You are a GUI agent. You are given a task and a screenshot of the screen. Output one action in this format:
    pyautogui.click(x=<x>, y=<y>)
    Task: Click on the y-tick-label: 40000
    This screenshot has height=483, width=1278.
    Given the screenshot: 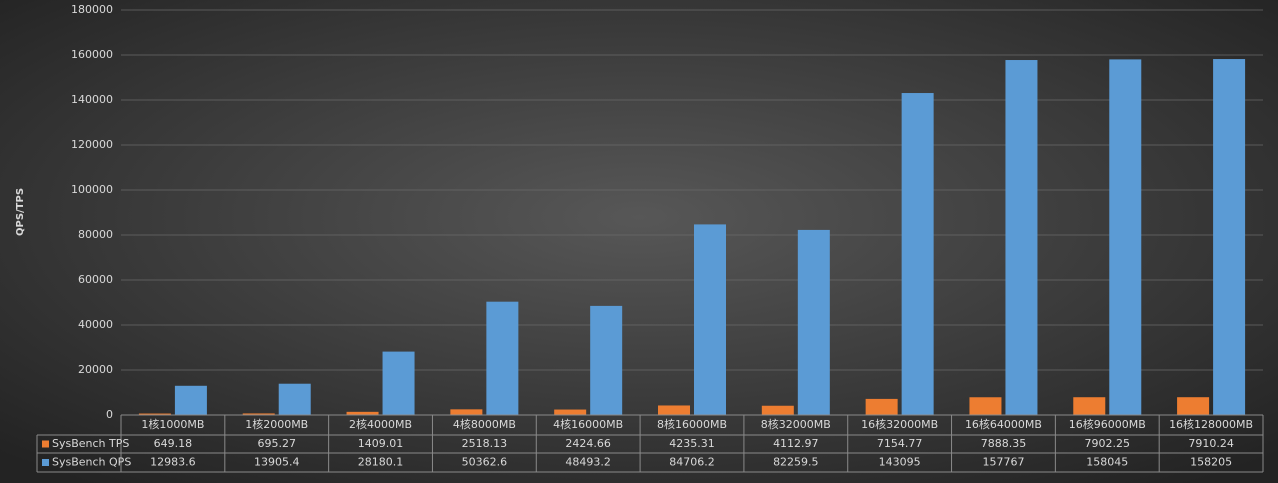 What is the action you would take?
    pyautogui.click(x=95, y=324)
    